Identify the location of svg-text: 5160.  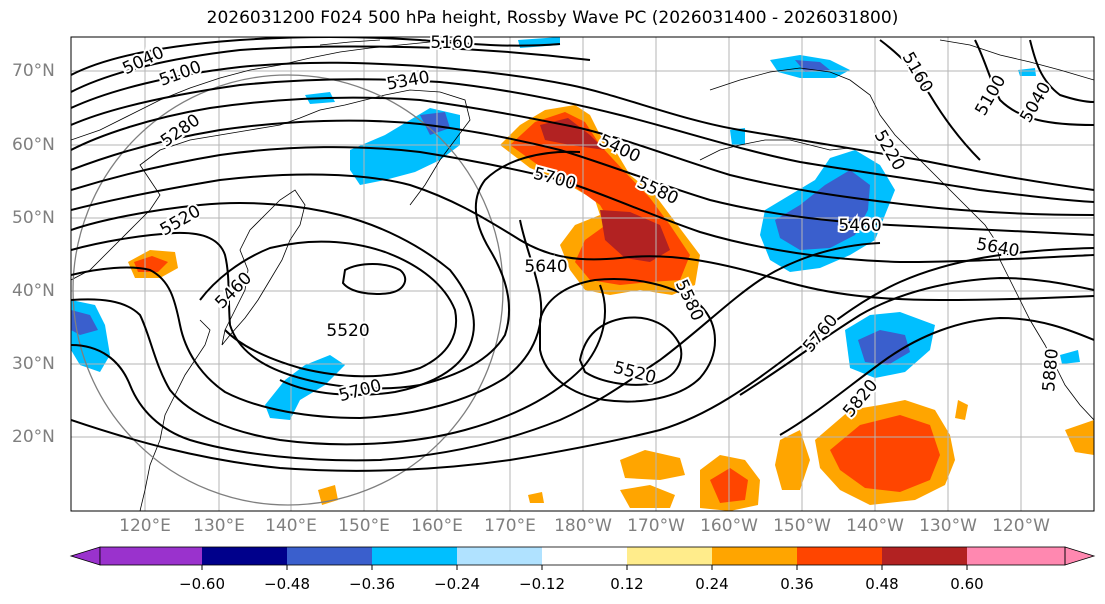
(451, 43).